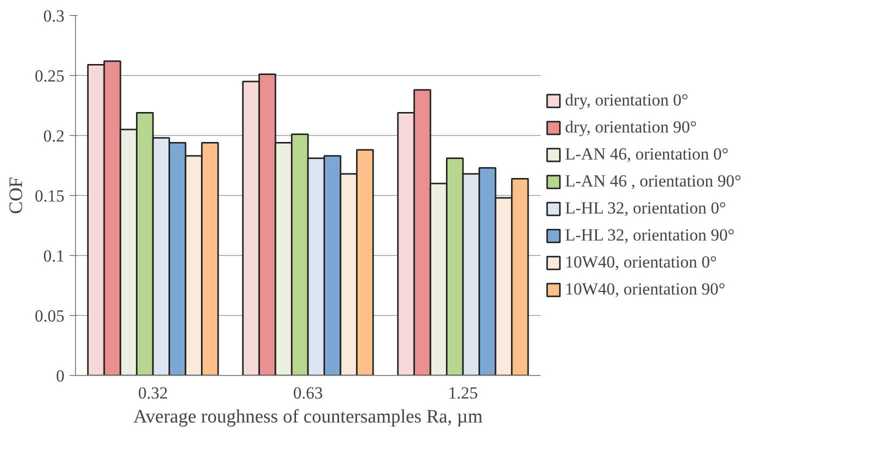 This screenshot has width=875, height=474. Describe the element at coordinates (53, 256) in the screenshot. I see `y-tick-label: 0.1` at that location.